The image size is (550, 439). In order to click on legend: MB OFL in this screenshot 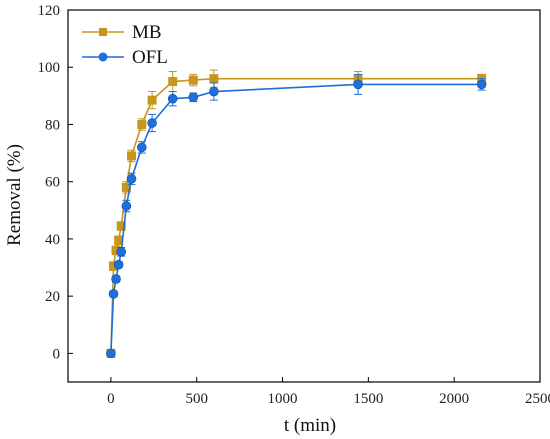, I will do `click(125, 45)`.